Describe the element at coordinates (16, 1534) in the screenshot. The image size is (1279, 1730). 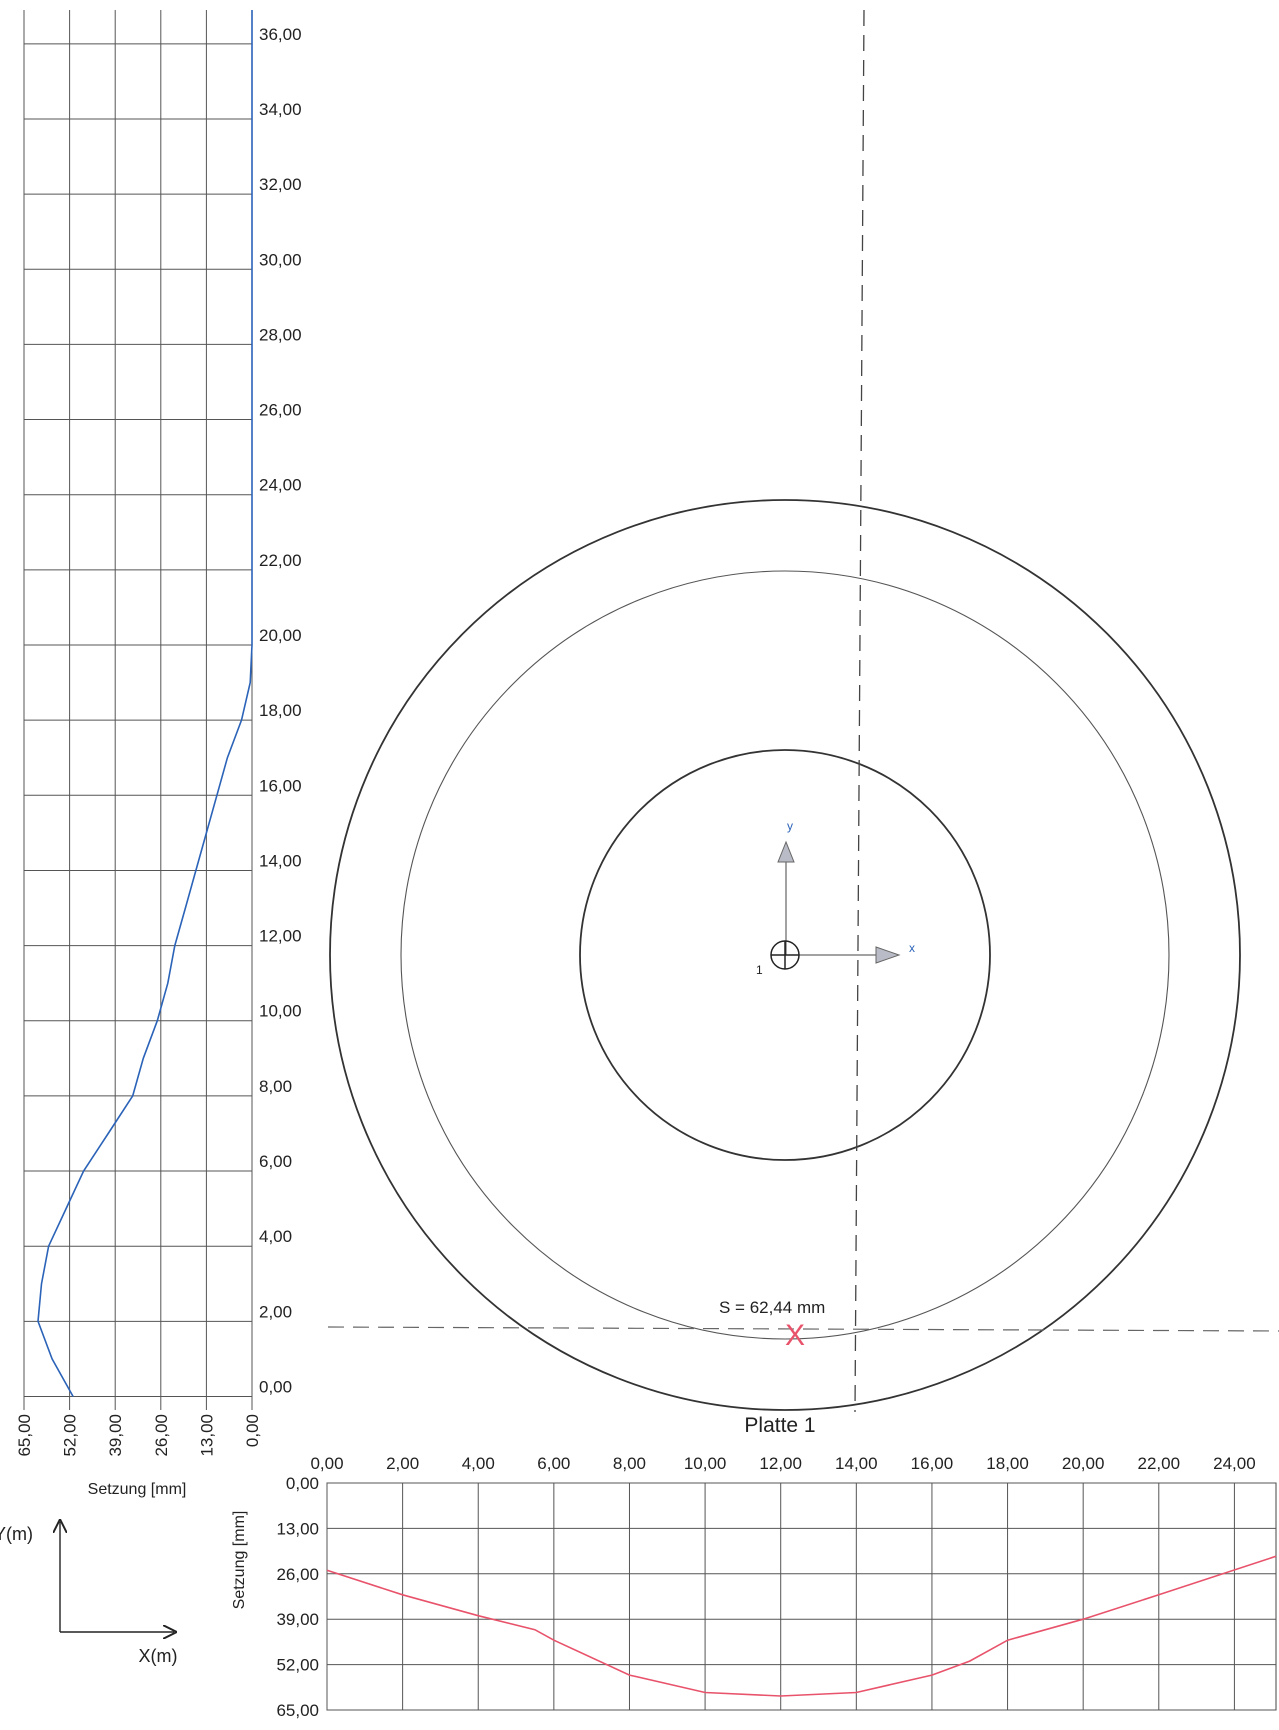
I see `coordinate-y-label: Y(m)` at that location.